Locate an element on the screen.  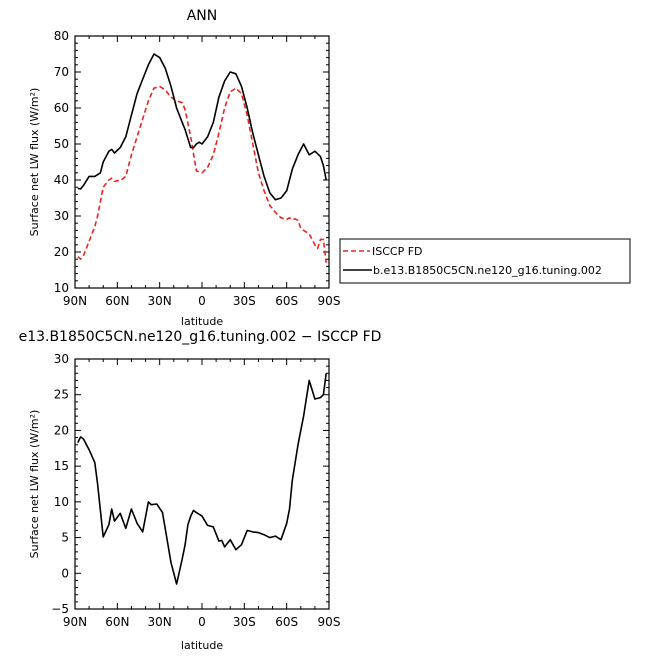
top-y-tick-label: 40 is located at coordinates (61, 180).